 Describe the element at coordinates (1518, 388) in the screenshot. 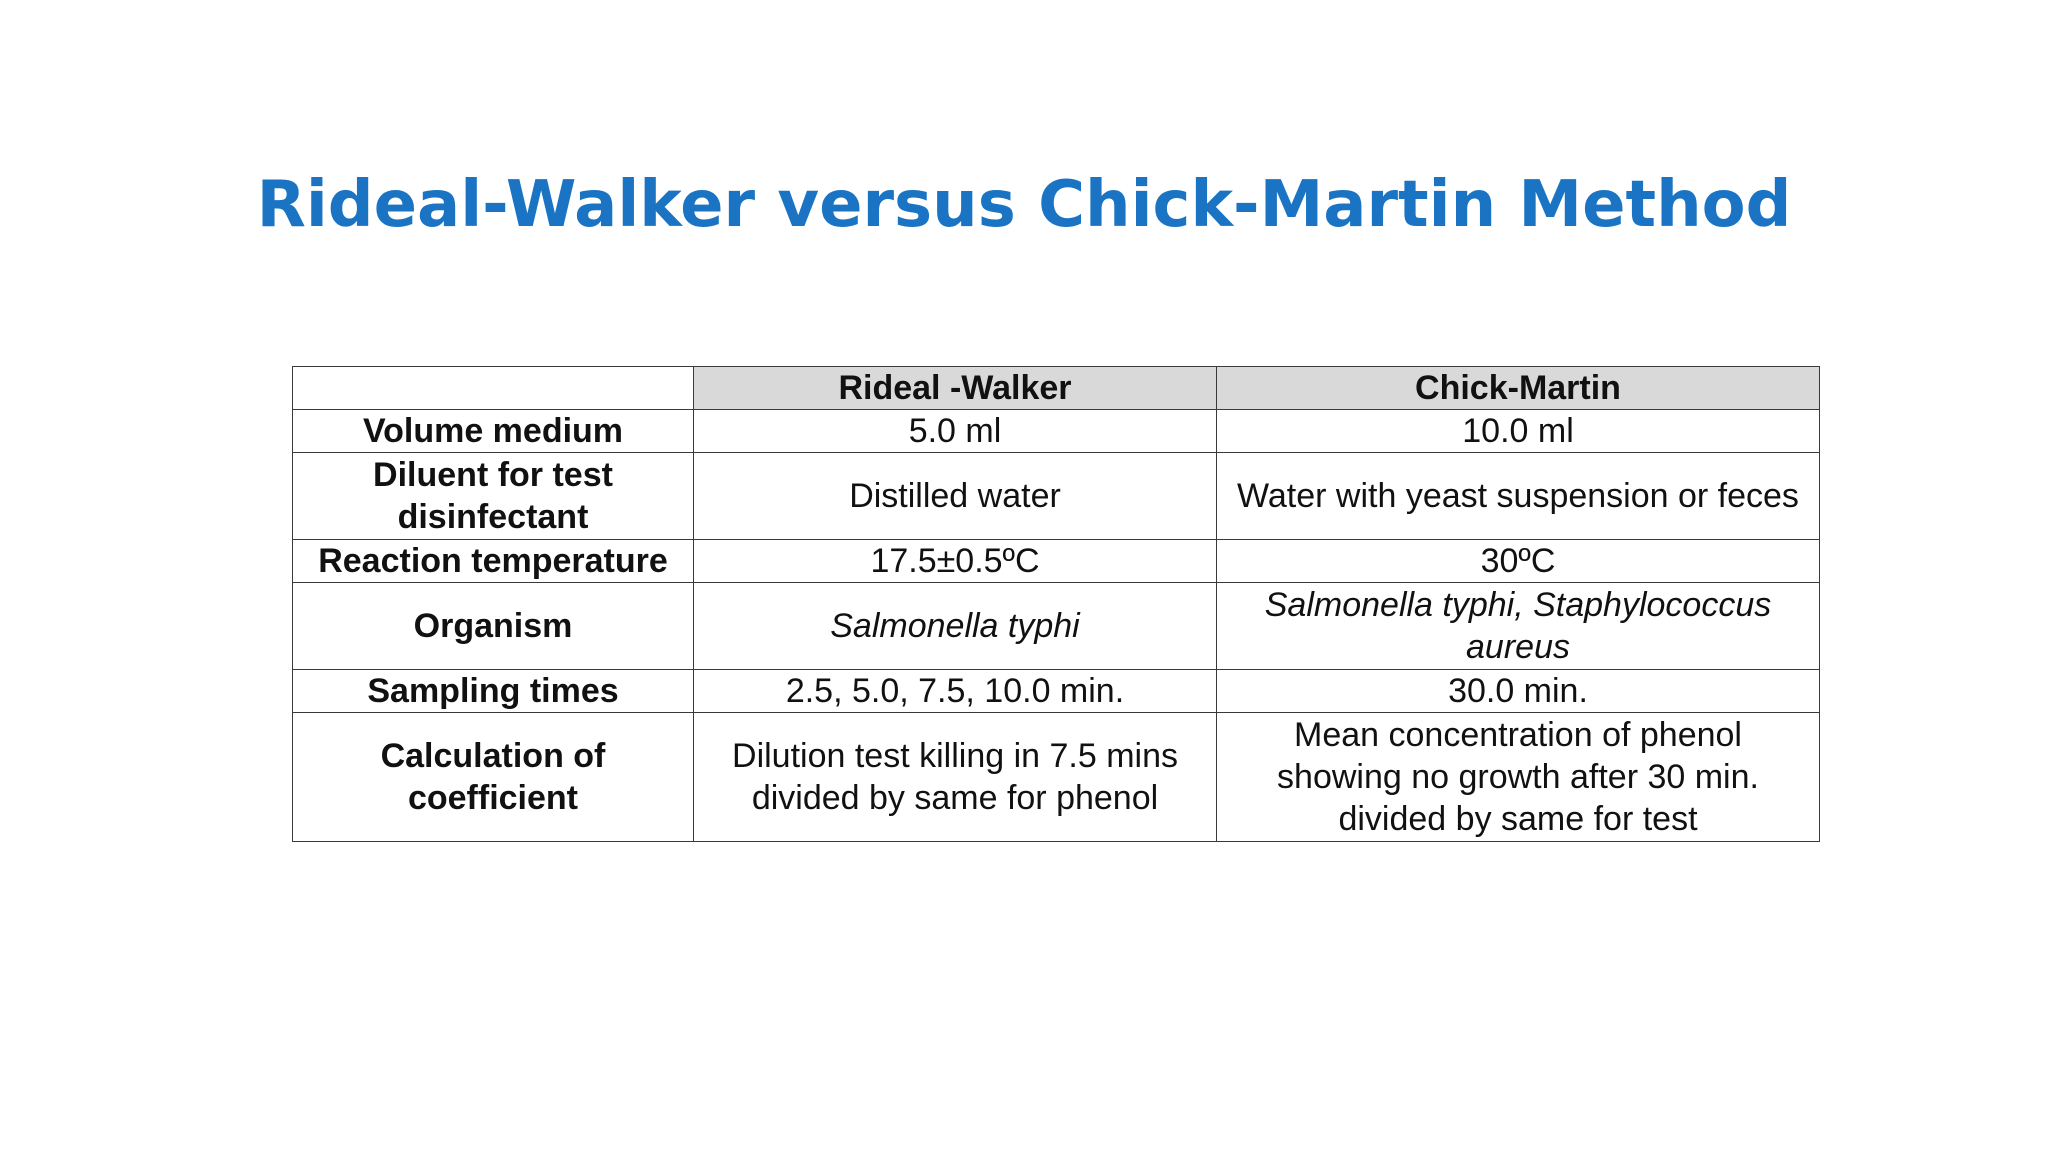

I see `header-chick-martin: Chick-Martin` at that location.